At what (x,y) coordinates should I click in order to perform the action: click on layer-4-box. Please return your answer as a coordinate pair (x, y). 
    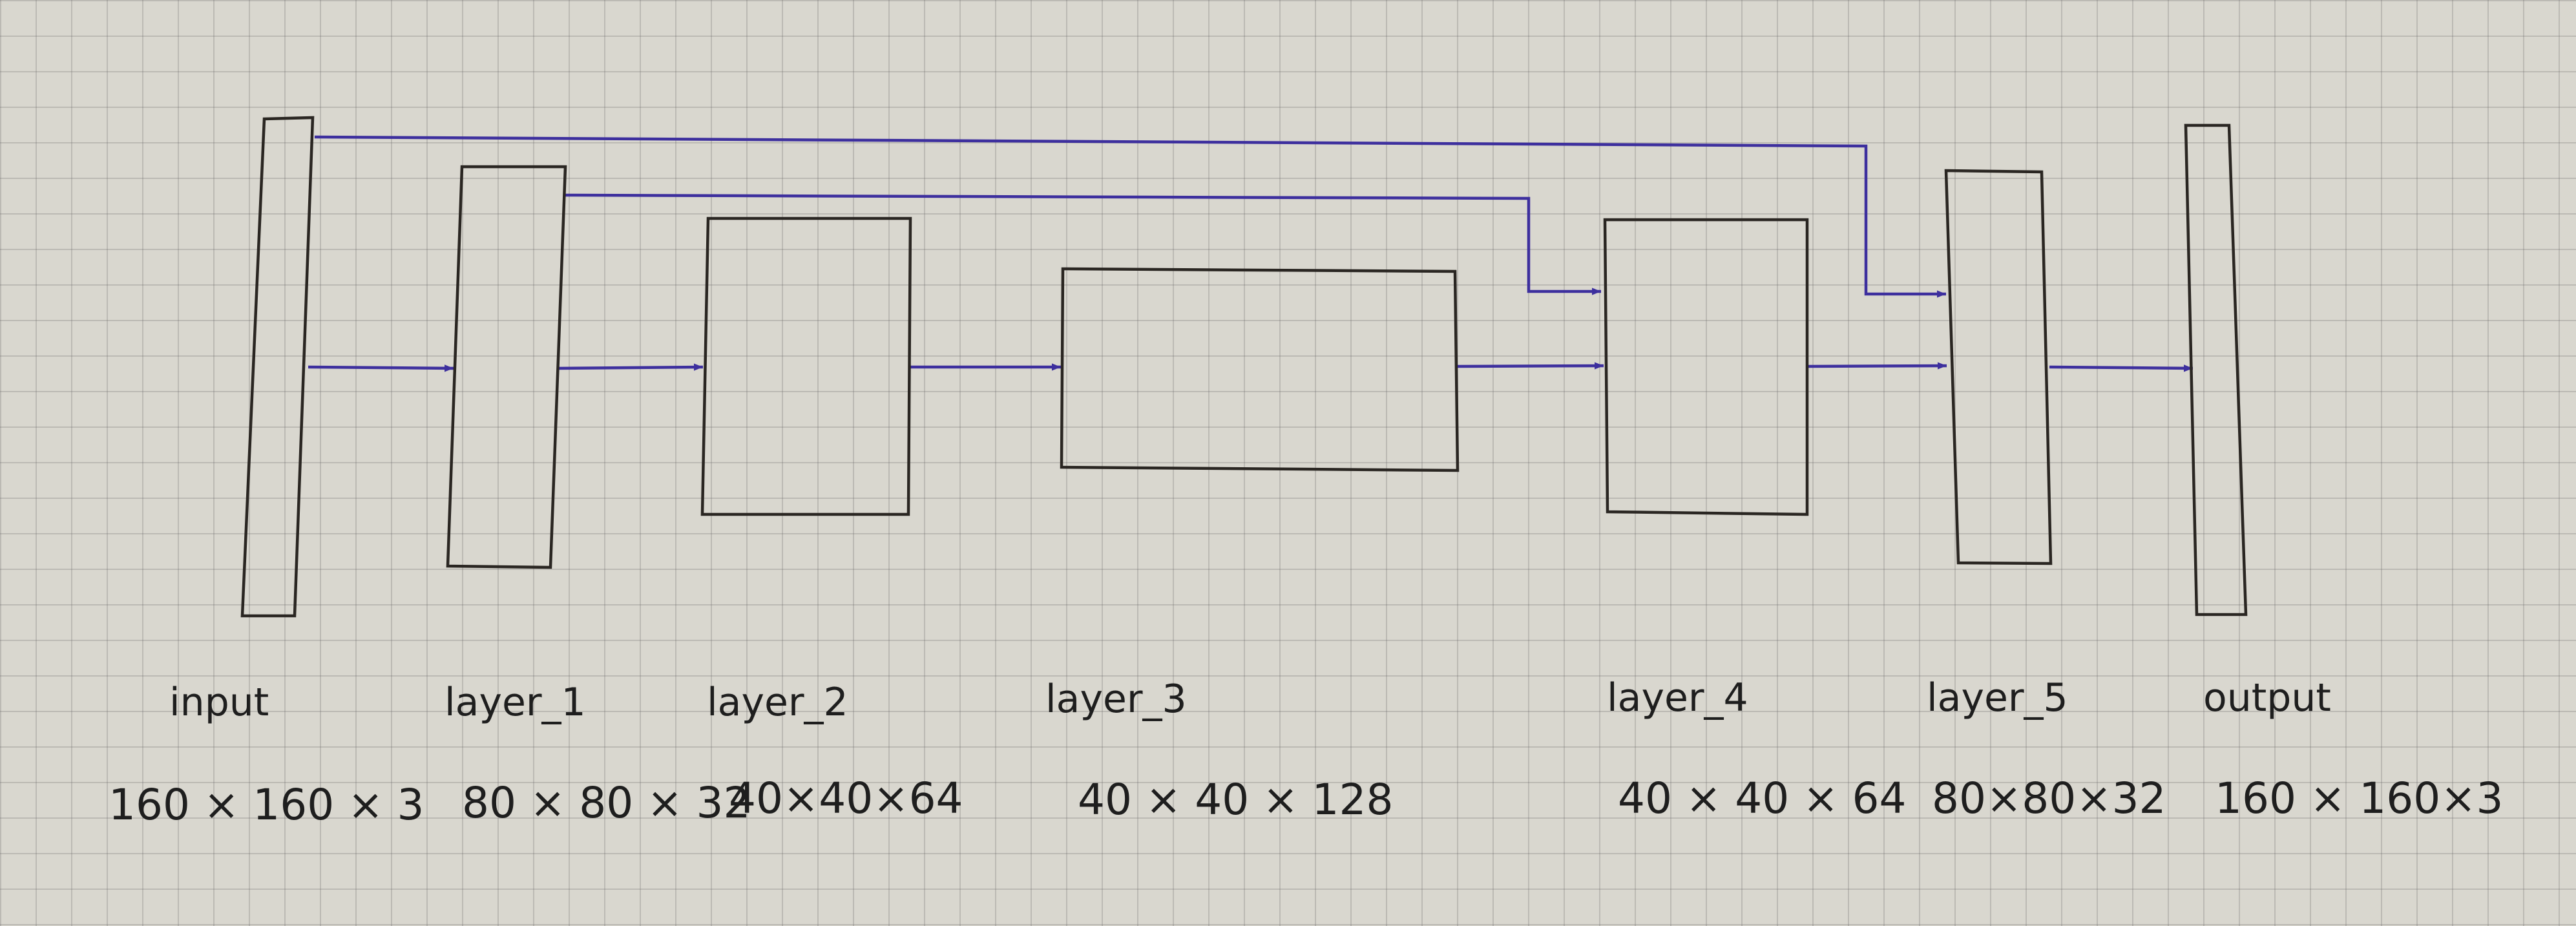
    Looking at the image, I should click on (1706, 367).